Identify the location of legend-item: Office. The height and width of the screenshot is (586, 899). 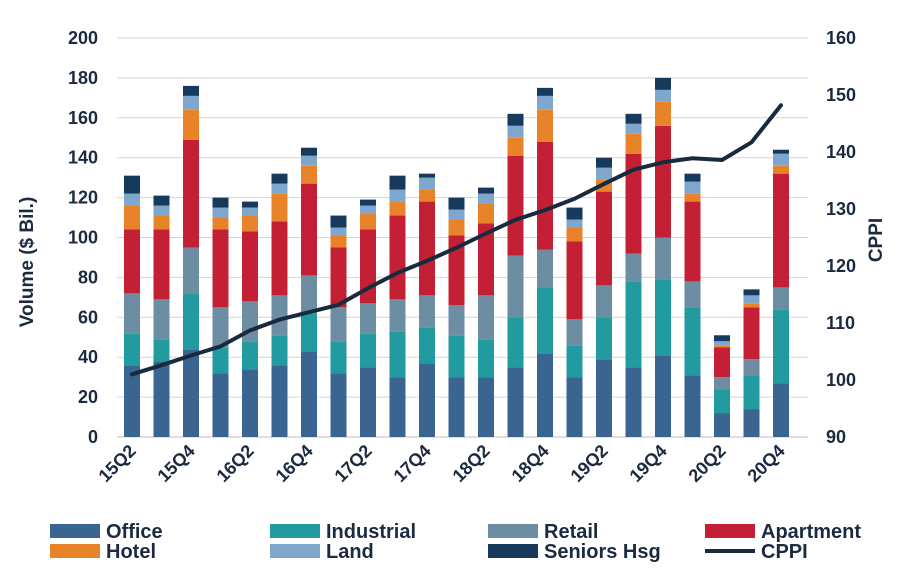
(106, 532).